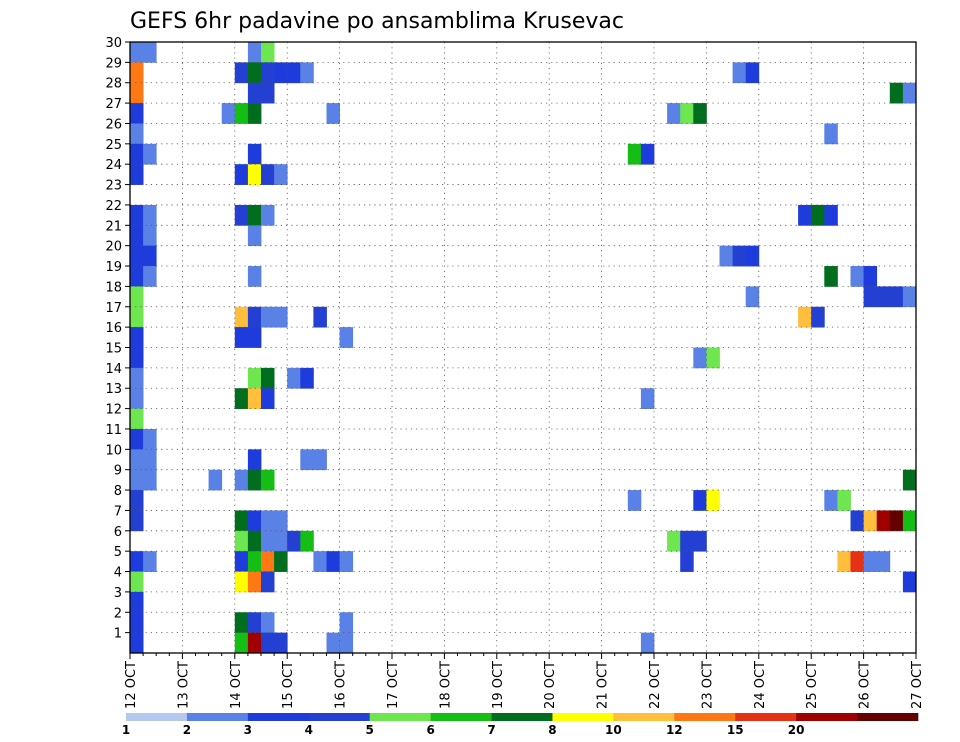 The height and width of the screenshot is (742, 960). What do you see at coordinates (118, 613) in the screenshot?
I see `y-tick-label: 2` at bounding box center [118, 613].